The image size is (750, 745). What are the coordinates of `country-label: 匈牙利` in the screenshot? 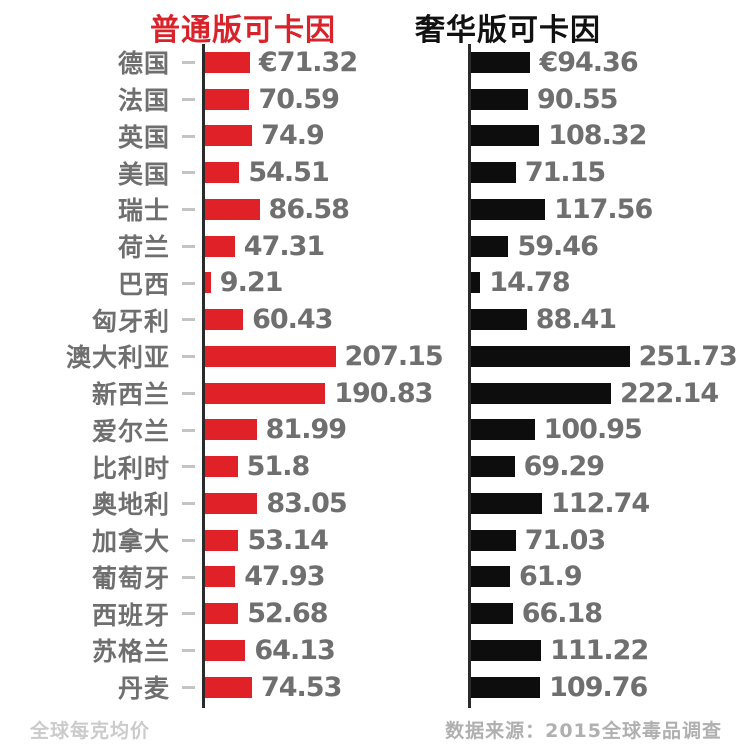 It's located at (130, 321).